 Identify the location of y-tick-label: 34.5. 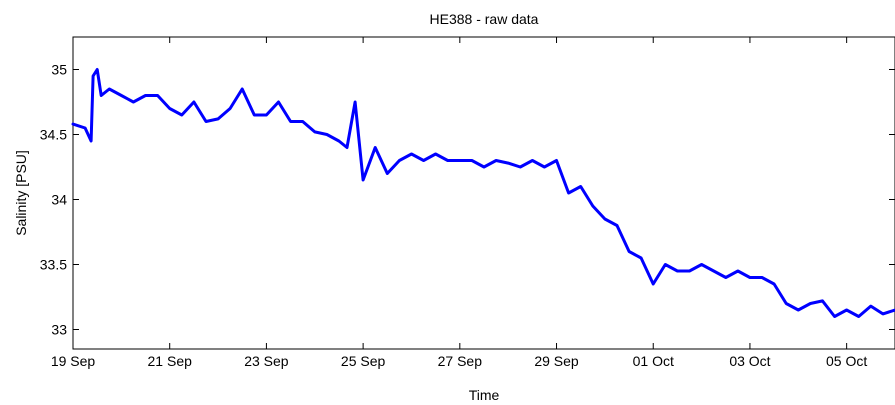
(53, 135).